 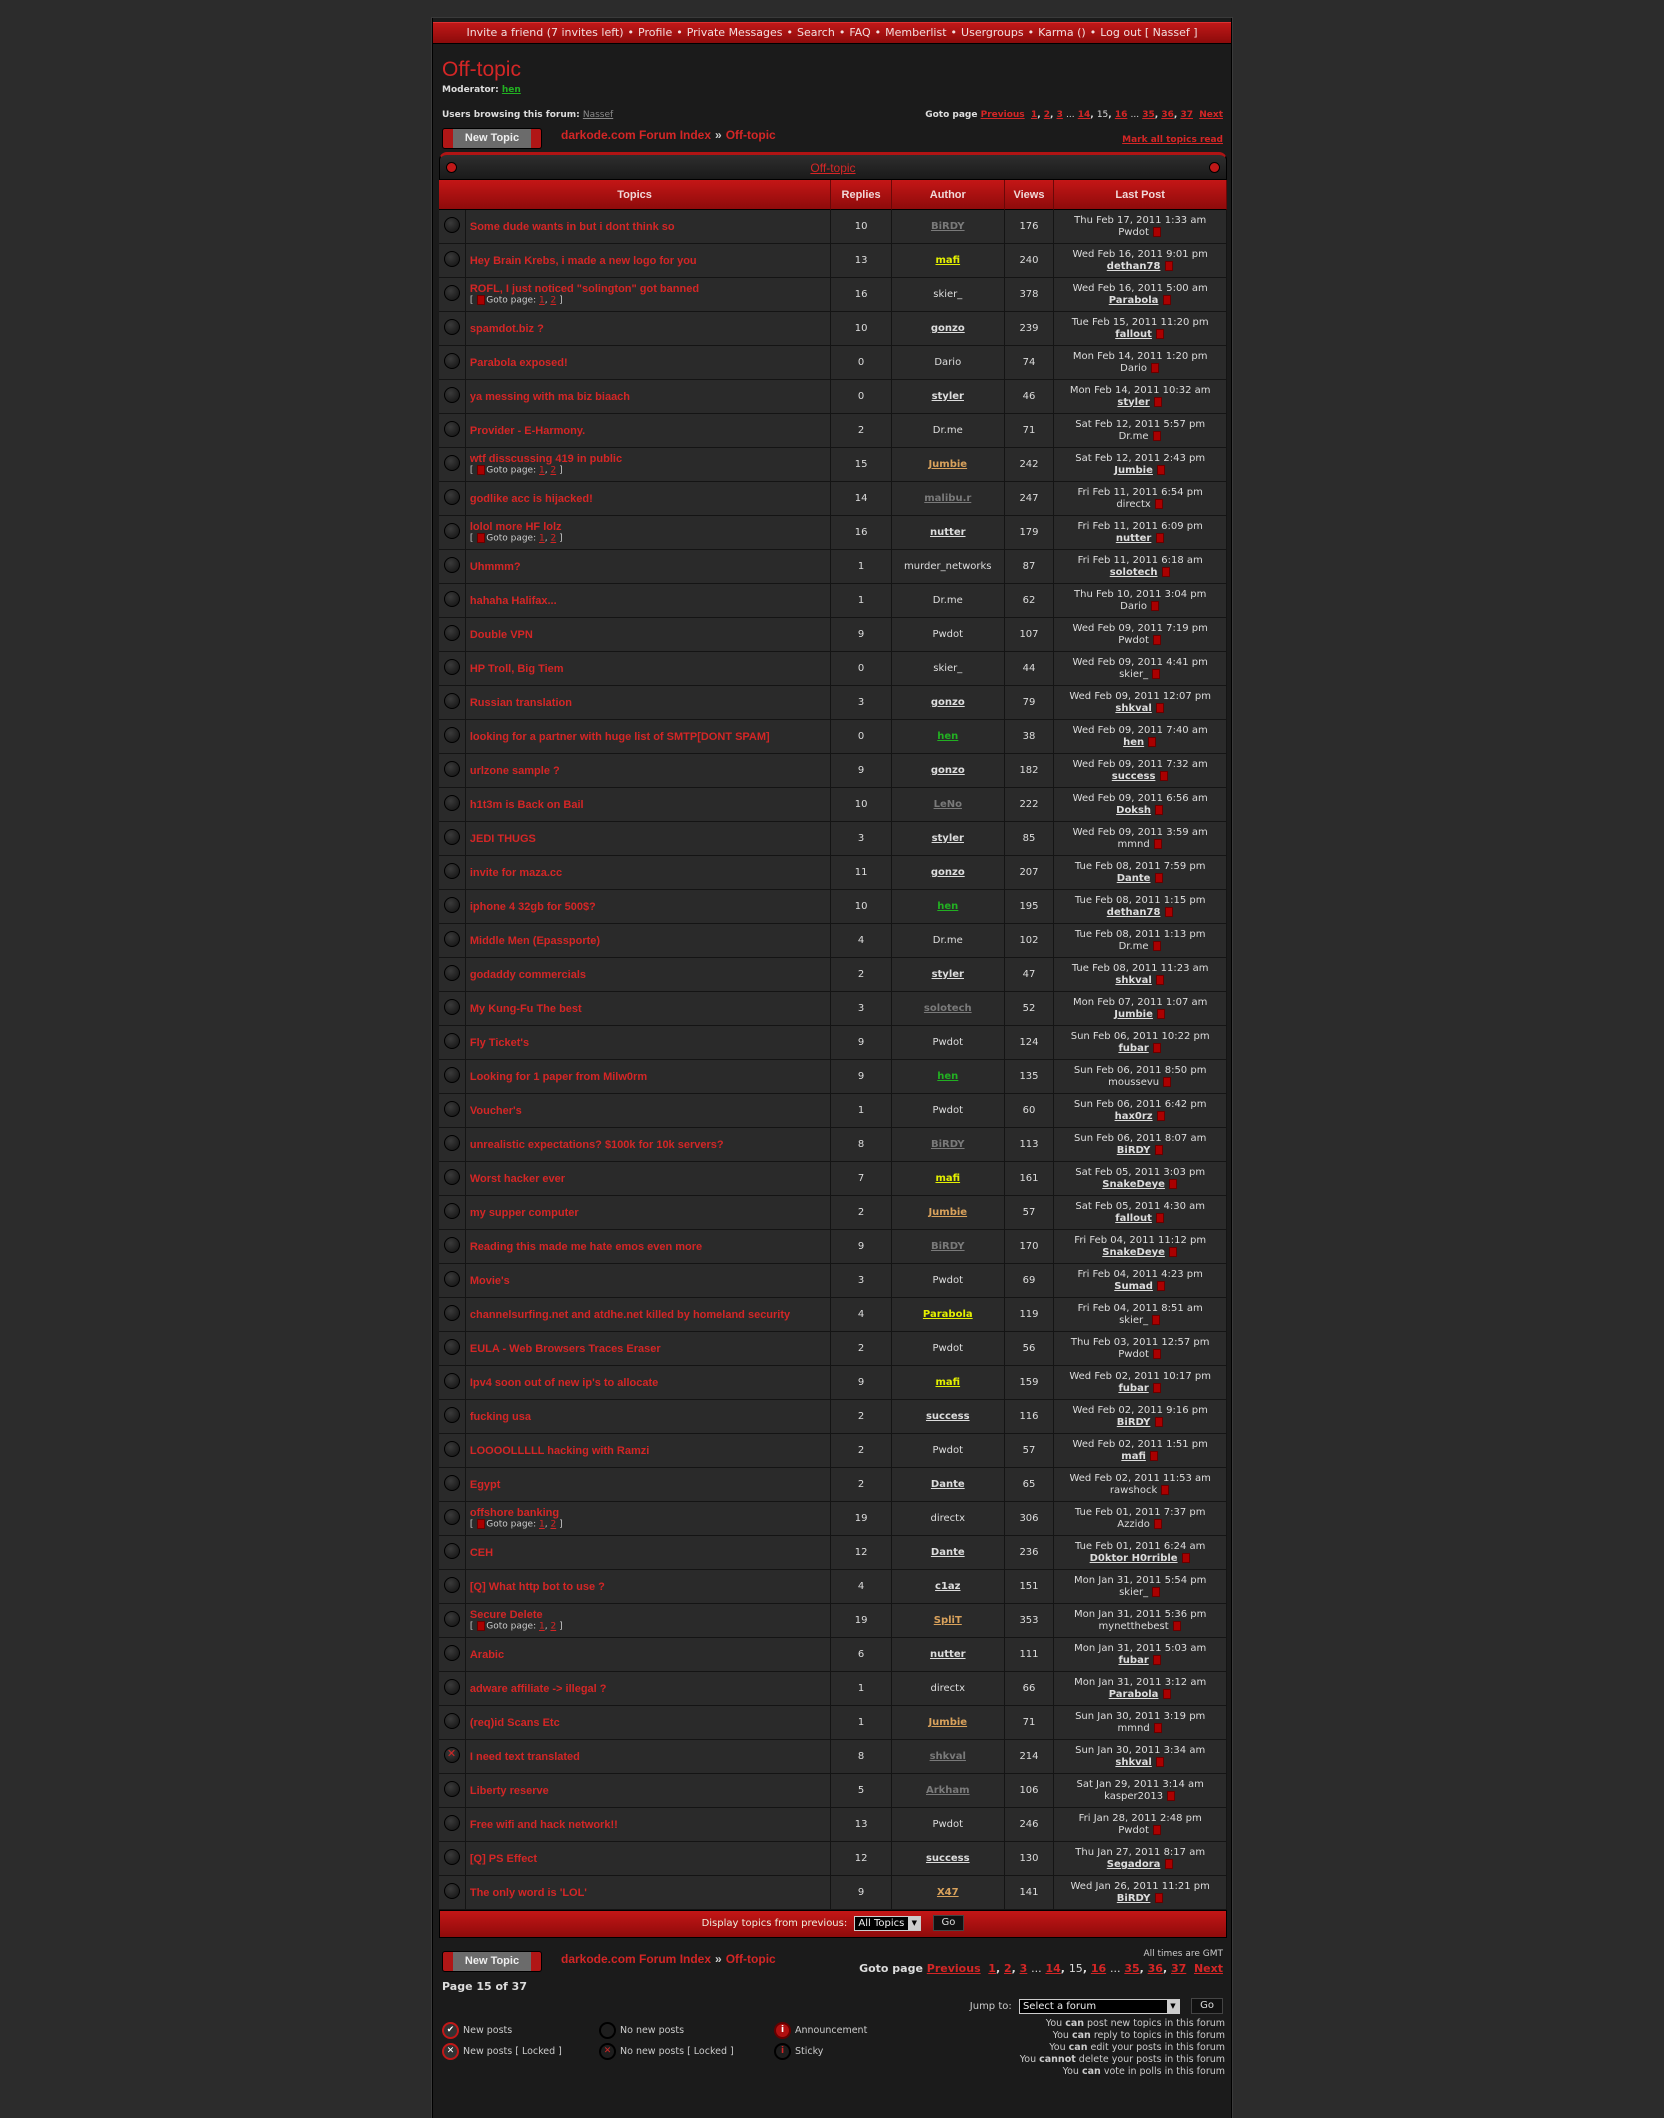 What do you see at coordinates (1207, 2006) in the screenshot?
I see `jump-go-button: Go` at bounding box center [1207, 2006].